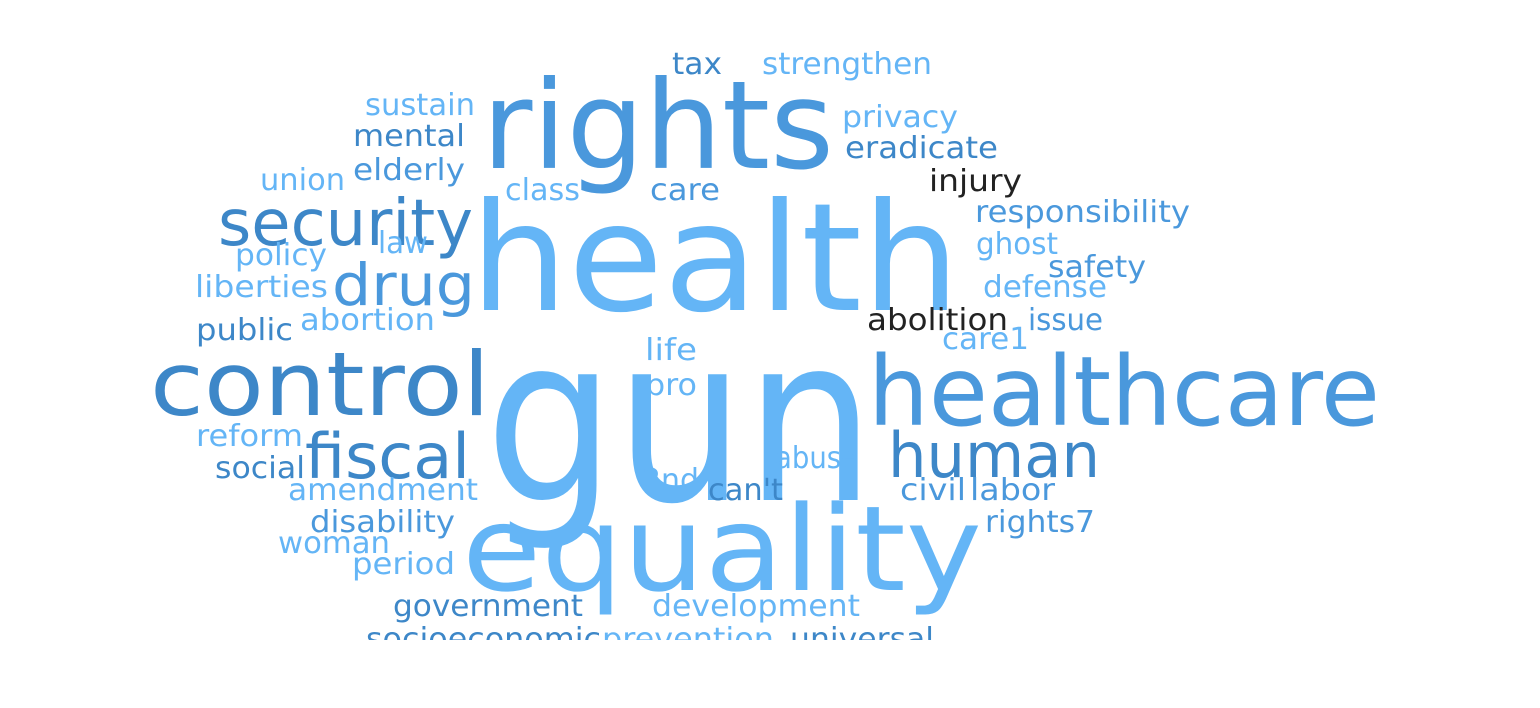 This screenshot has width=1540, height=708. What do you see at coordinates (975, 181) in the screenshot?
I see `word-injury: injury` at bounding box center [975, 181].